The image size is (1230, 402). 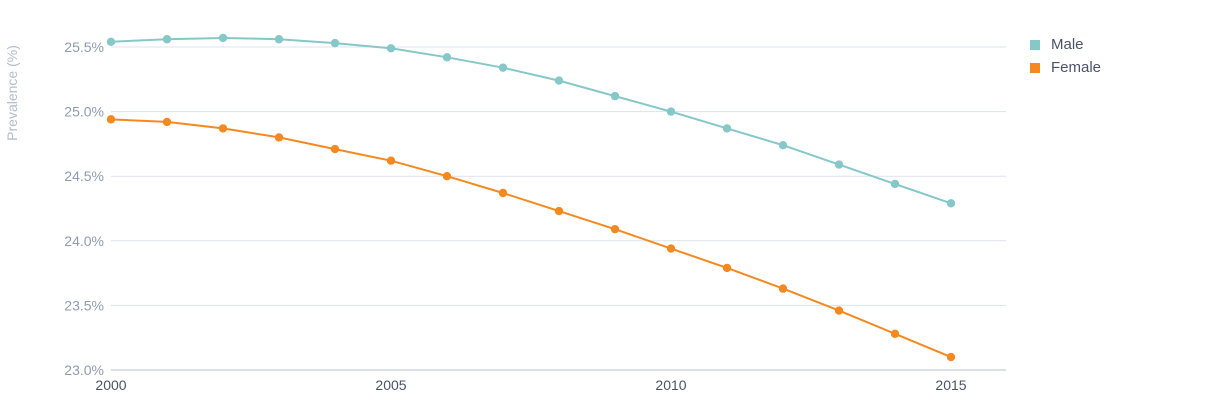 I want to click on legend-swatch-female, so click(x=1035, y=67).